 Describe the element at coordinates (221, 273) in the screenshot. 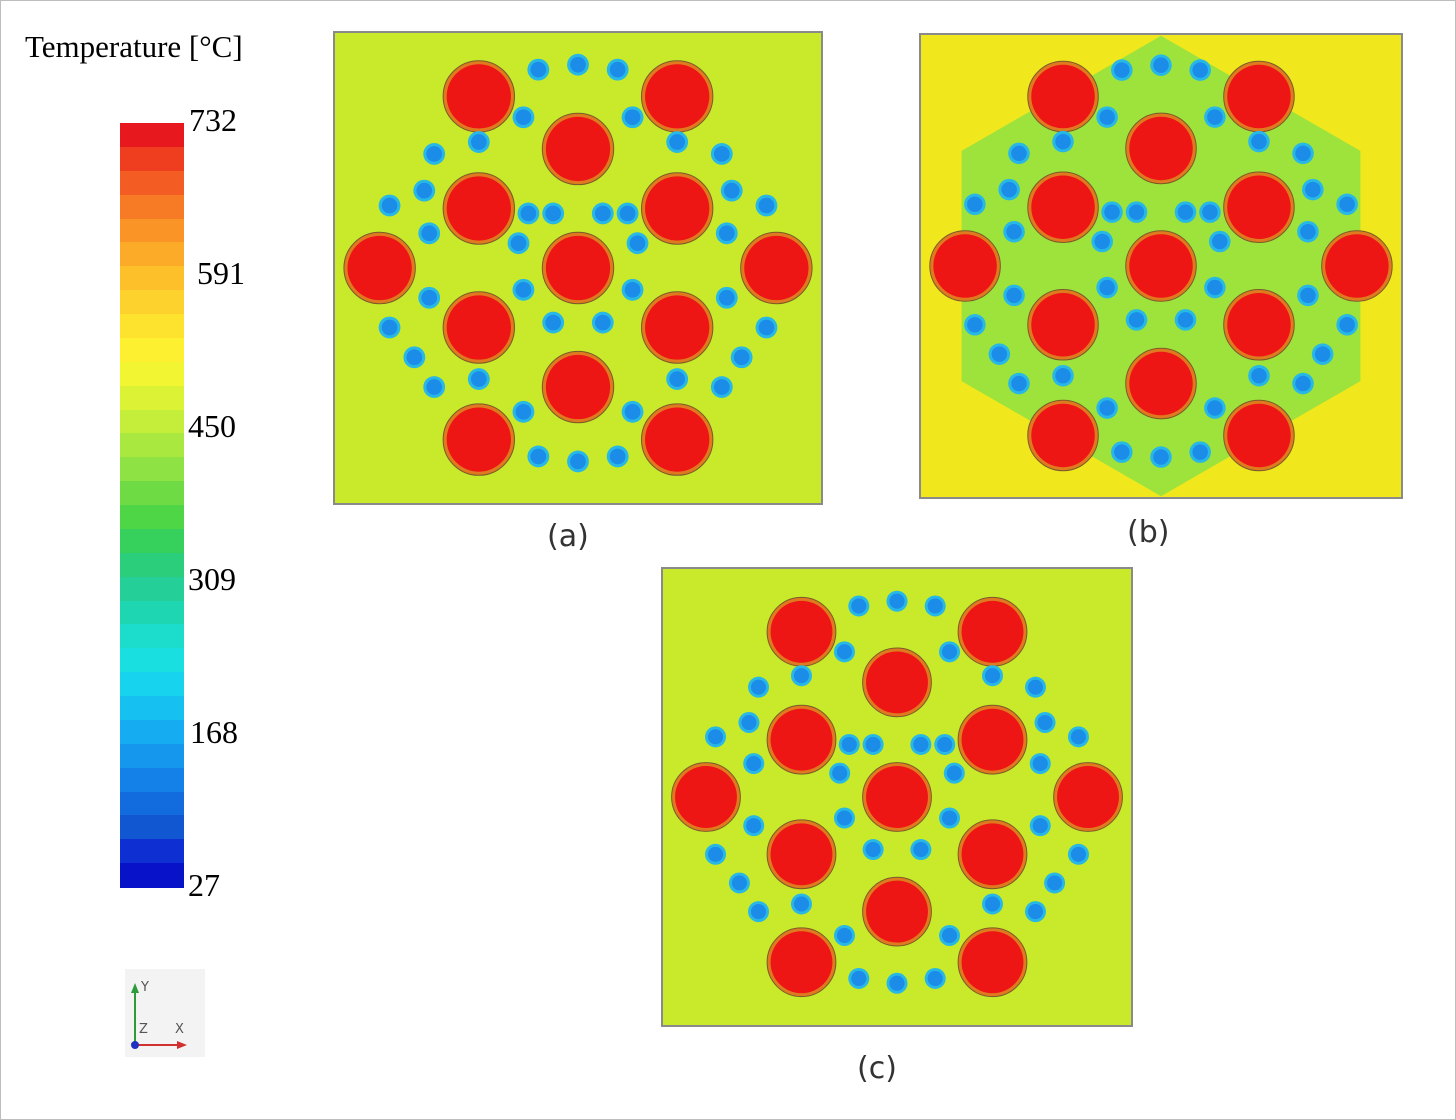

I see `legend-tick-591: 591` at that location.